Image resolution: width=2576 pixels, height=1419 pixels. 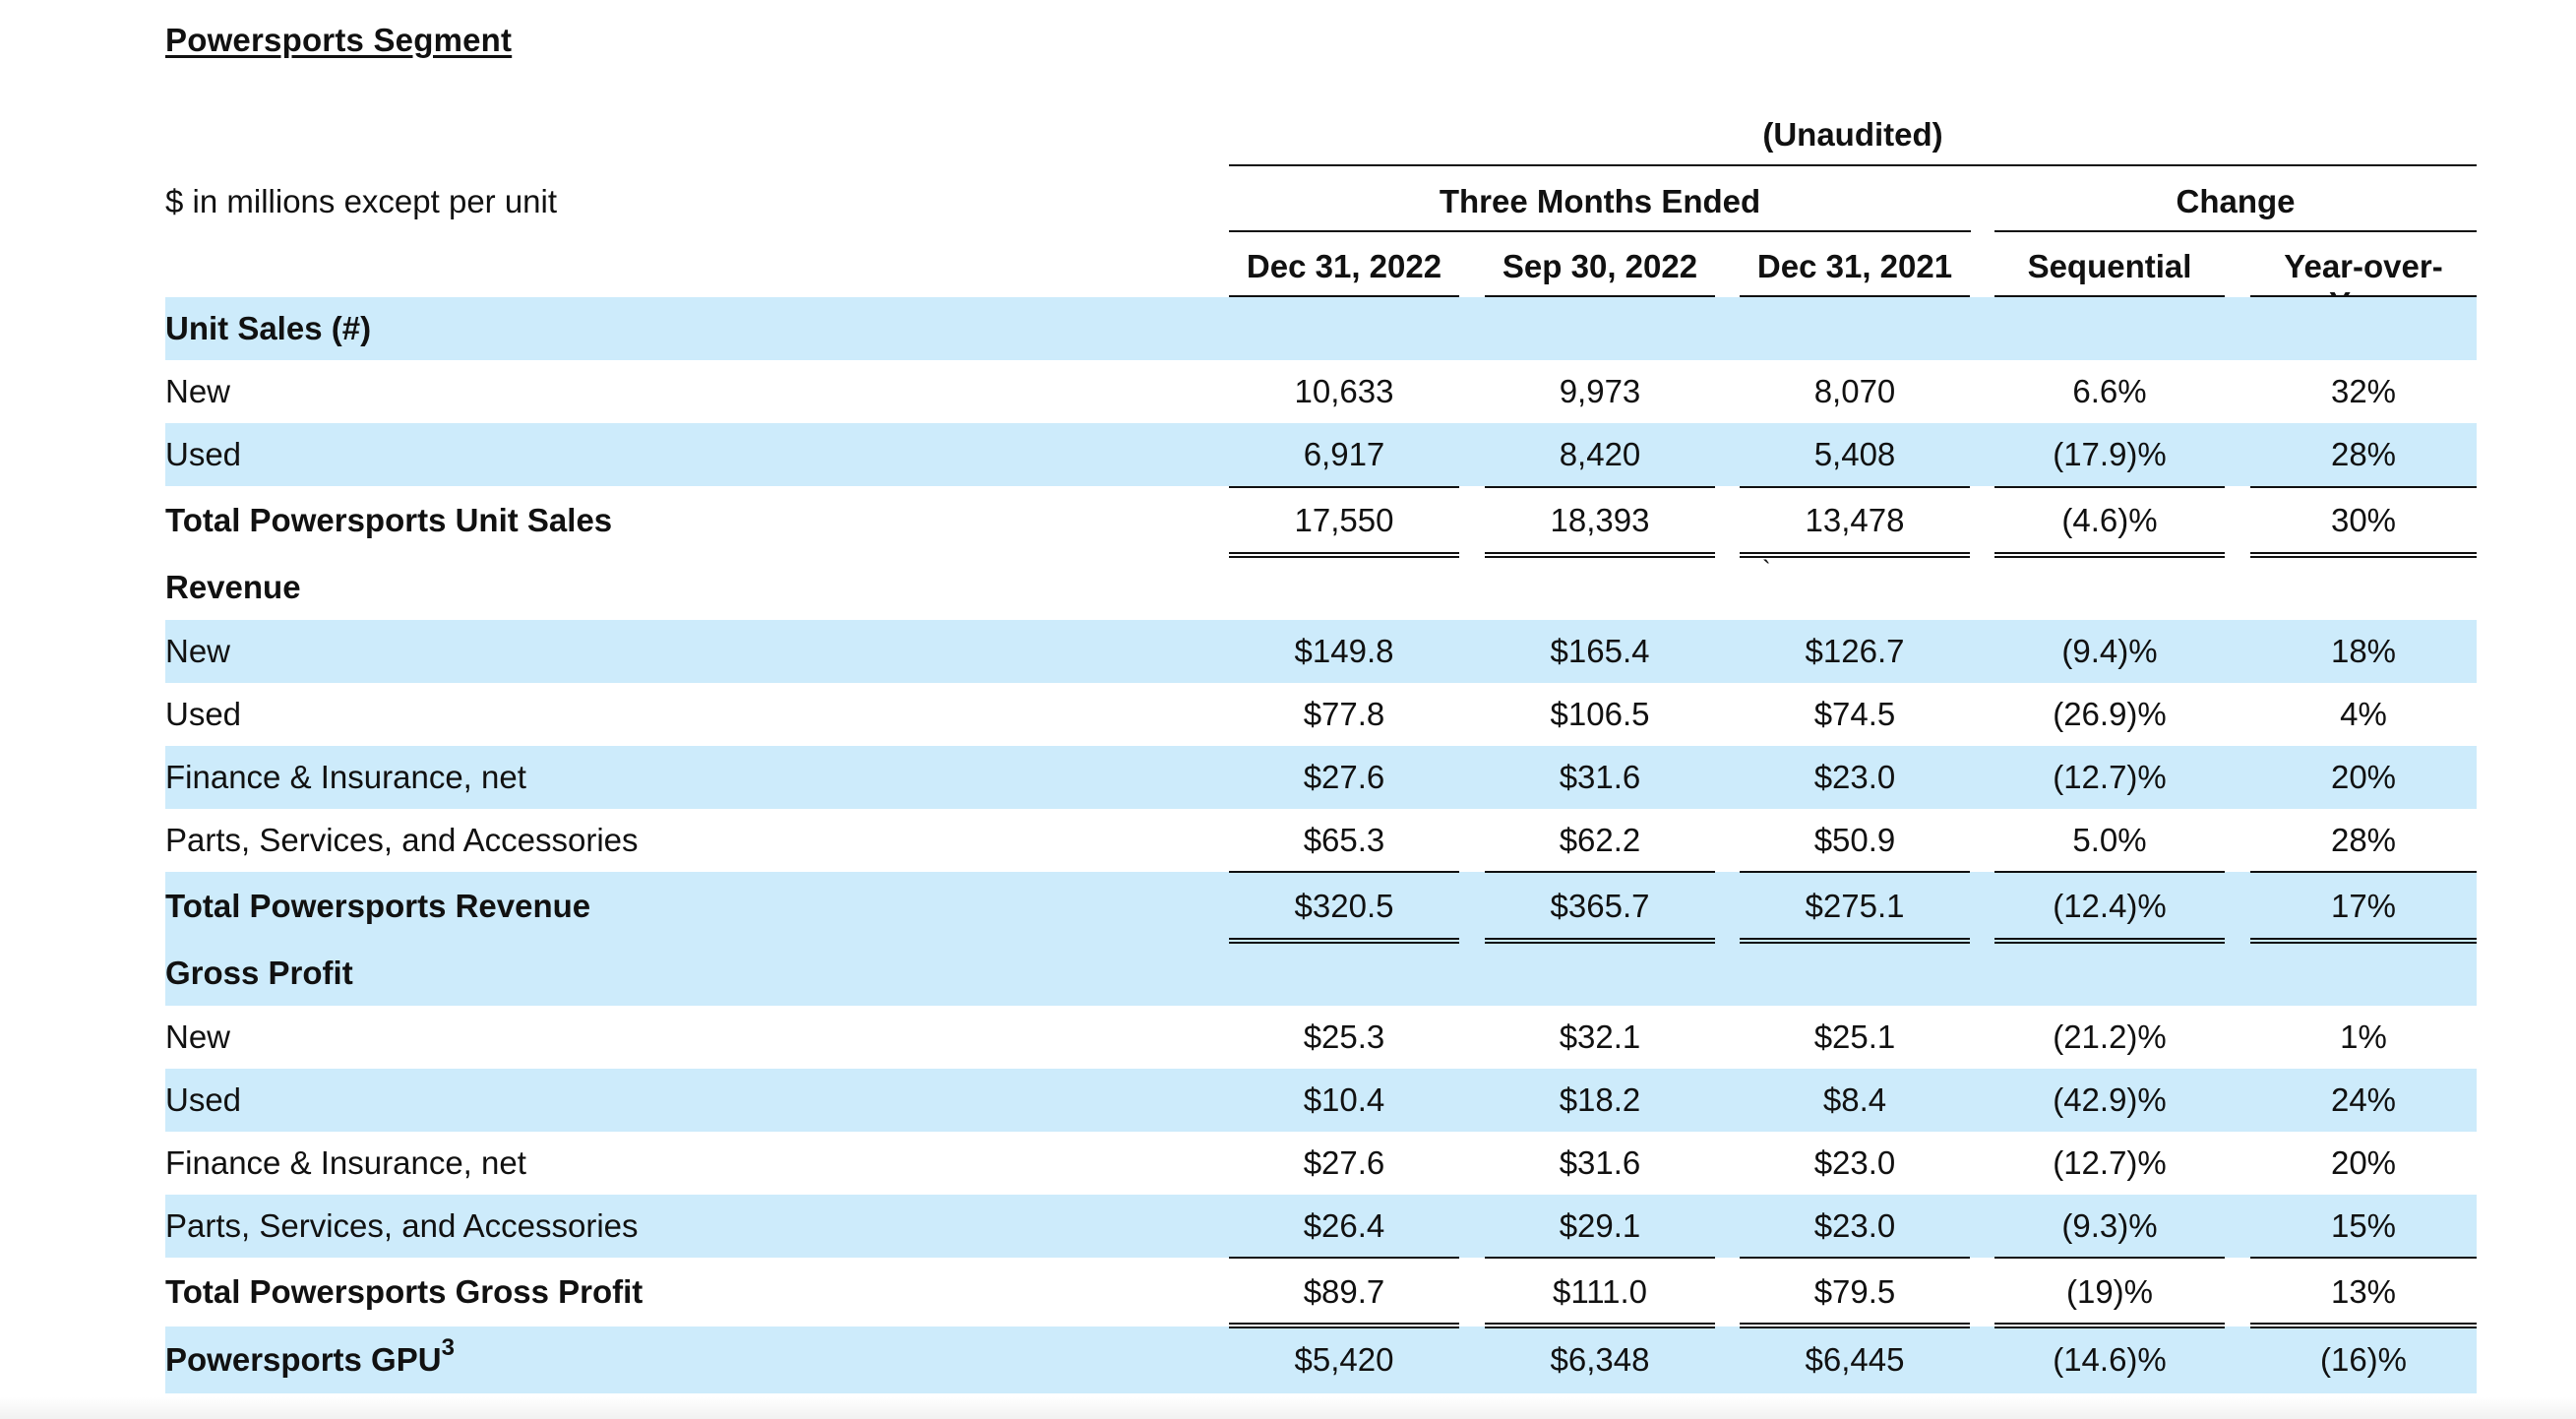 What do you see at coordinates (2109, 840) in the screenshot?
I see `table-cell: 5.0%` at bounding box center [2109, 840].